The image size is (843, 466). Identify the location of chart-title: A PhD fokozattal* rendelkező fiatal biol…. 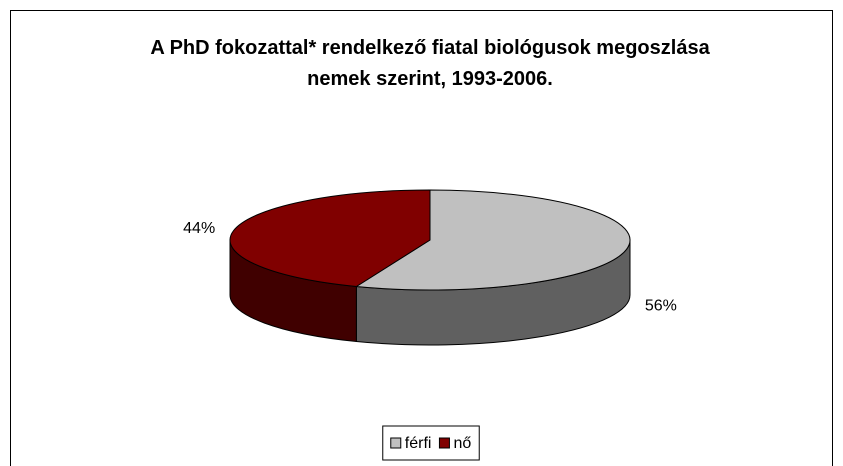
(430, 63).